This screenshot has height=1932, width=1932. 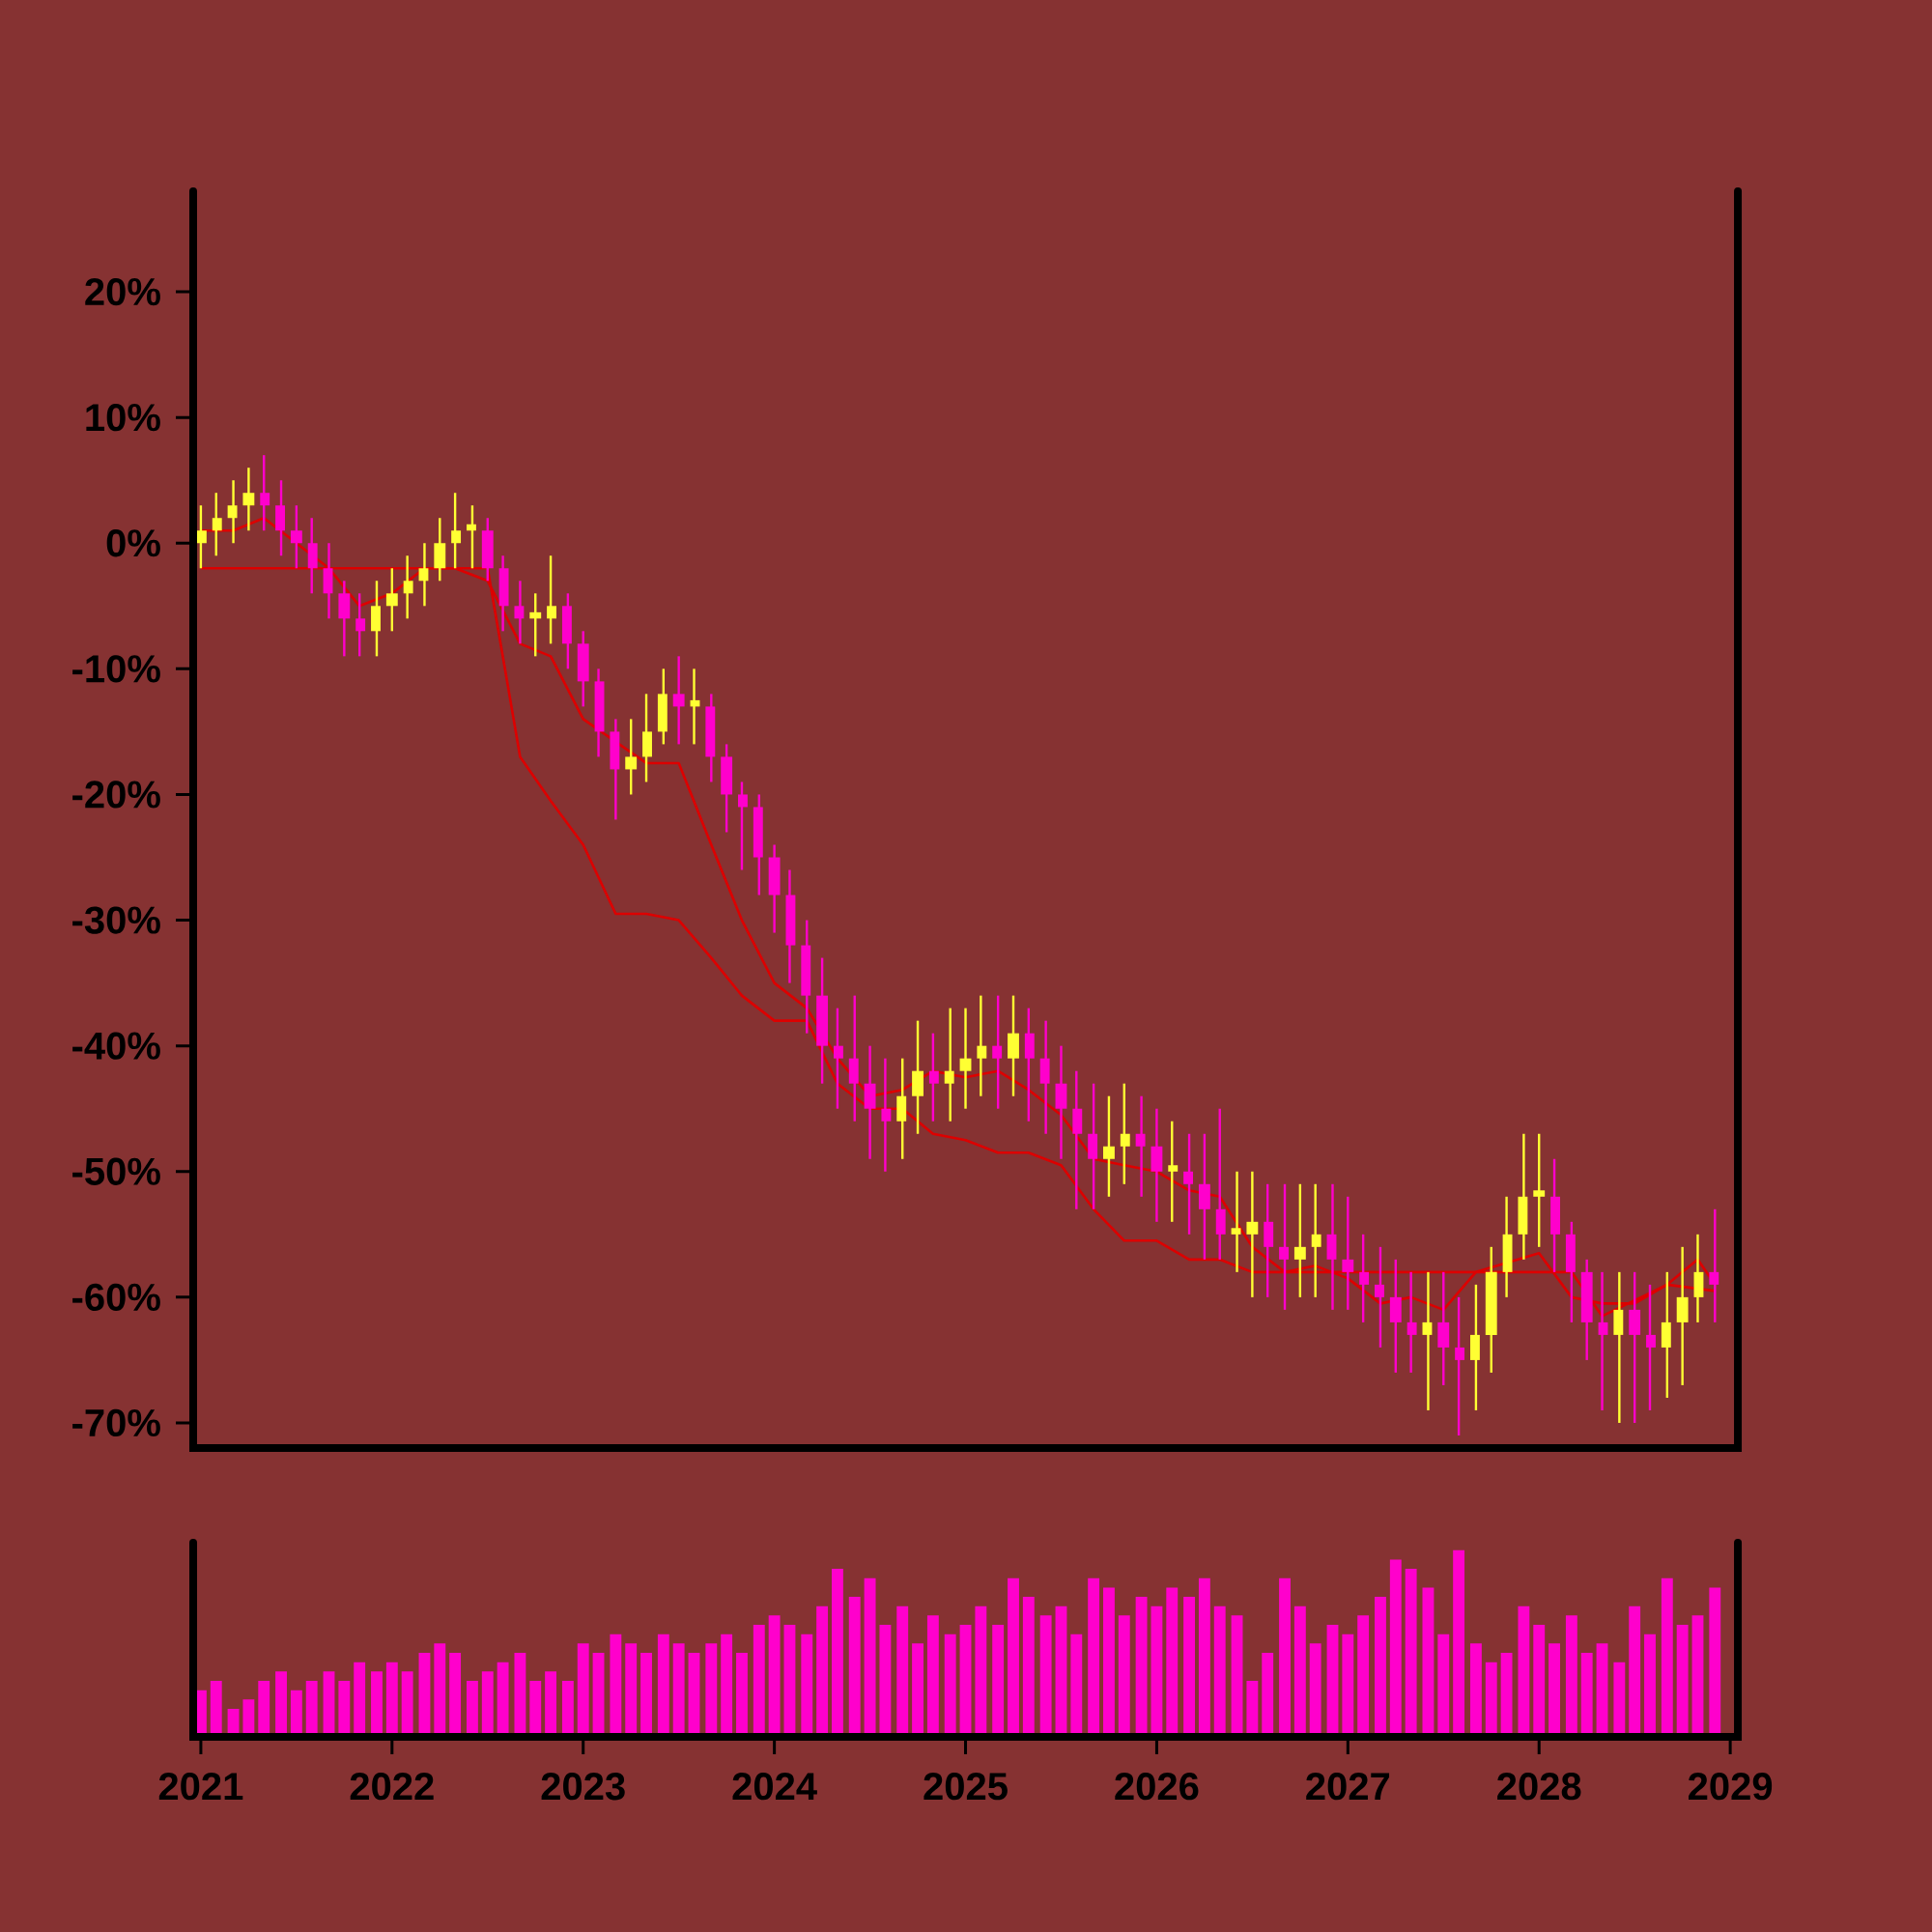 What do you see at coordinates (116, 1171) in the screenshot?
I see `y-tick-label: -50%` at bounding box center [116, 1171].